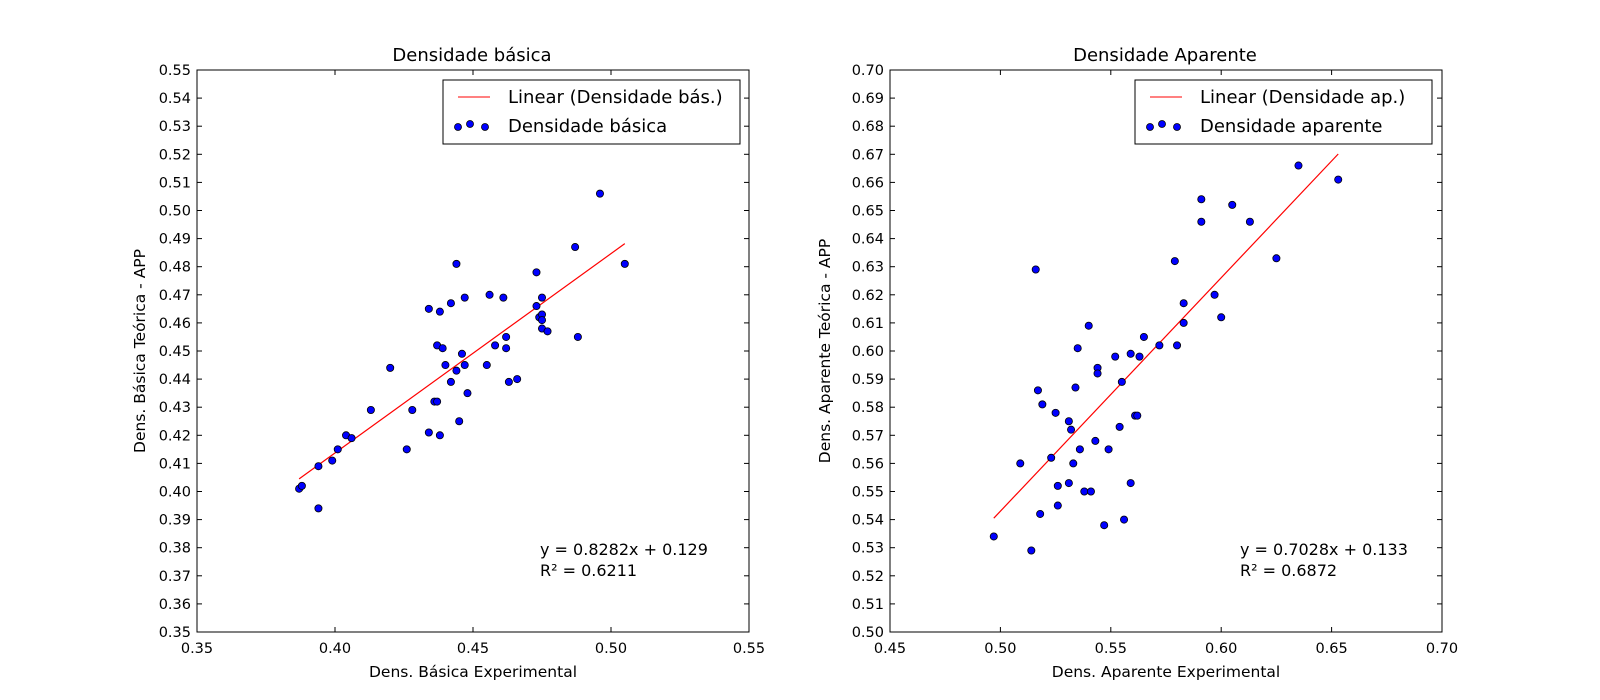  What do you see at coordinates (175, 99) in the screenshot?
I see `y-tick-label: 0.54` at bounding box center [175, 99].